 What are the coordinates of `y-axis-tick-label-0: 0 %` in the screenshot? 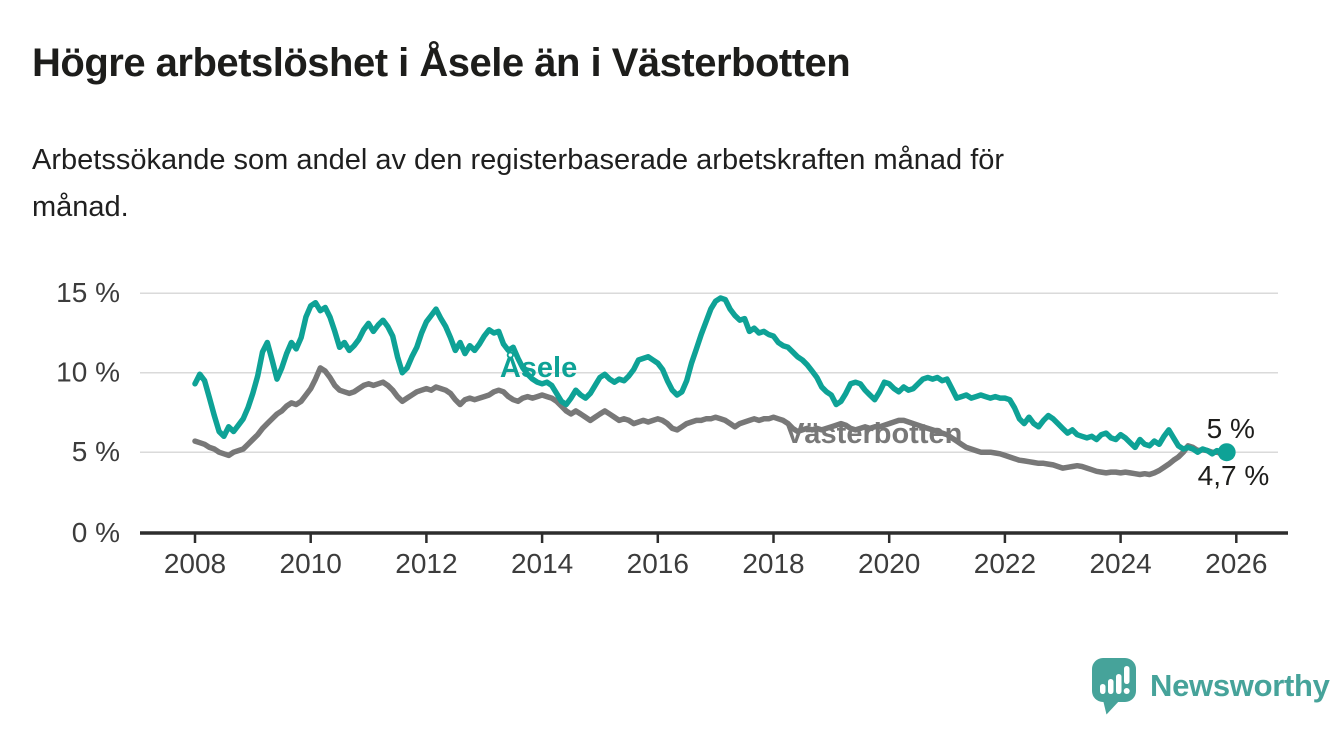 It's located at (96, 532).